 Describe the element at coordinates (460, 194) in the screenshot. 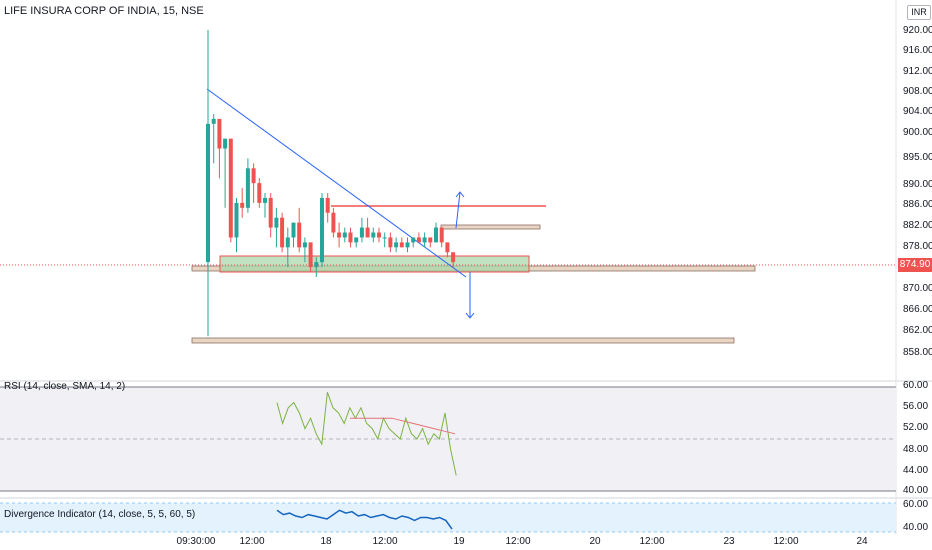

I see `up-arrow-head` at that location.